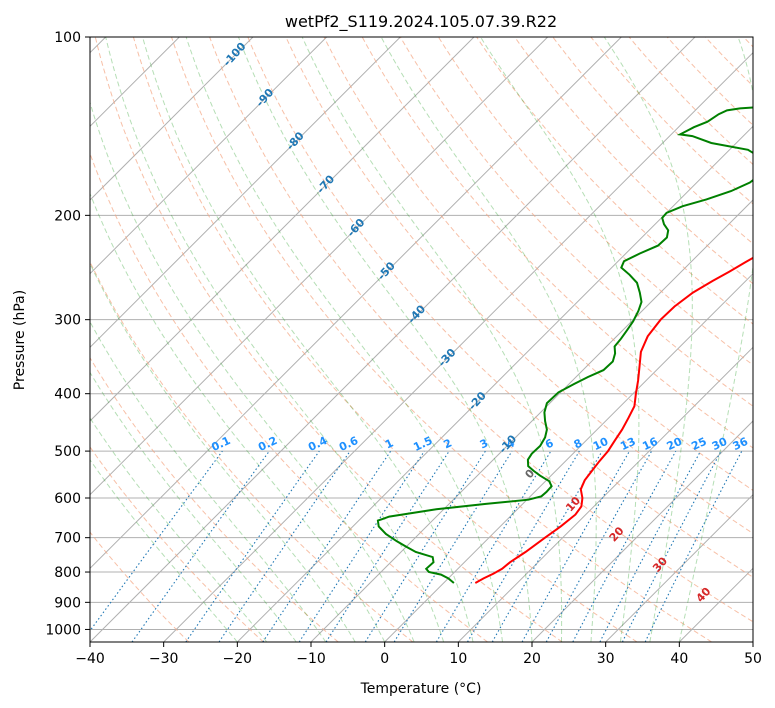  What do you see at coordinates (67, 38) in the screenshot?
I see `y-tick-label: 100` at bounding box center [67, 38].